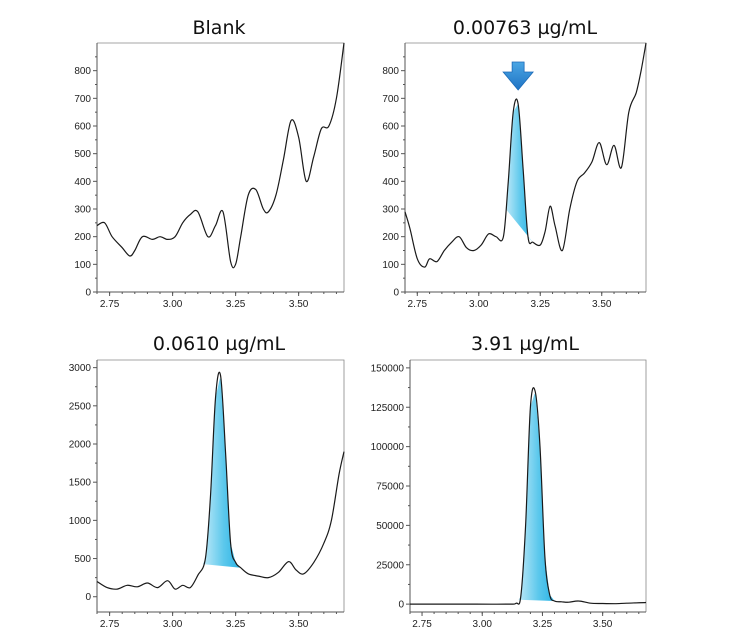 The height and width of the screenshot is (631, 756). Describe the element at coordinates (80, 483) in the screenshot. I see `y-tick-label: 1500` at that location.